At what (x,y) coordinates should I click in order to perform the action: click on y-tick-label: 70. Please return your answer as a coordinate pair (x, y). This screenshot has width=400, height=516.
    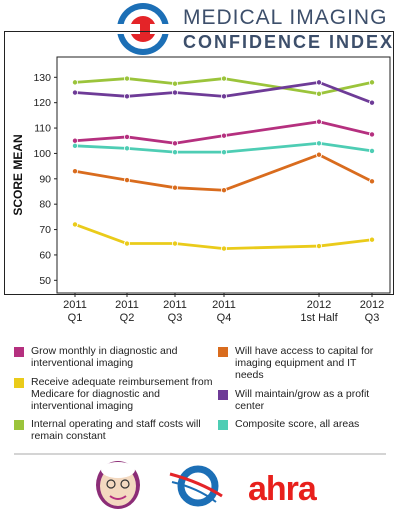
    Looking at the image, I should click on (45, 230).